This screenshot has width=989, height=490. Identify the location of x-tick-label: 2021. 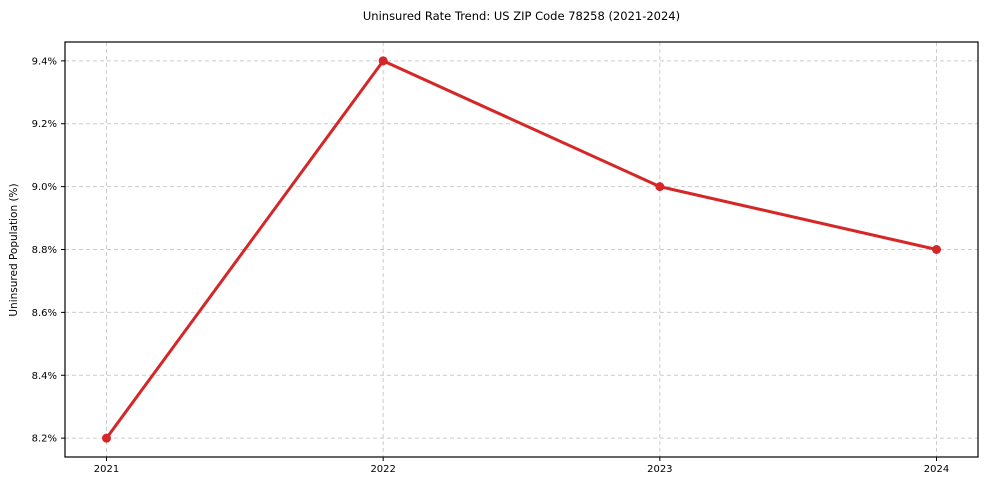
(106, 469).